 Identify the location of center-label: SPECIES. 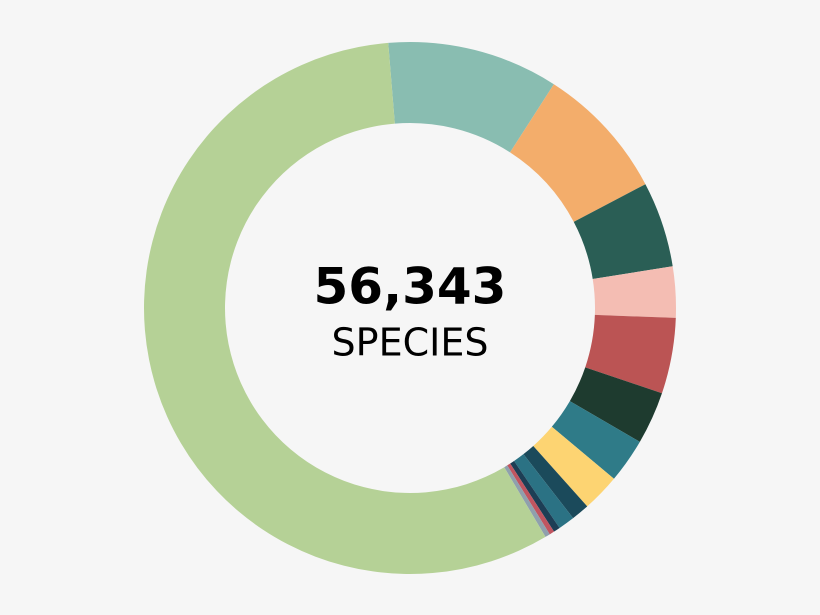
(410, 343).